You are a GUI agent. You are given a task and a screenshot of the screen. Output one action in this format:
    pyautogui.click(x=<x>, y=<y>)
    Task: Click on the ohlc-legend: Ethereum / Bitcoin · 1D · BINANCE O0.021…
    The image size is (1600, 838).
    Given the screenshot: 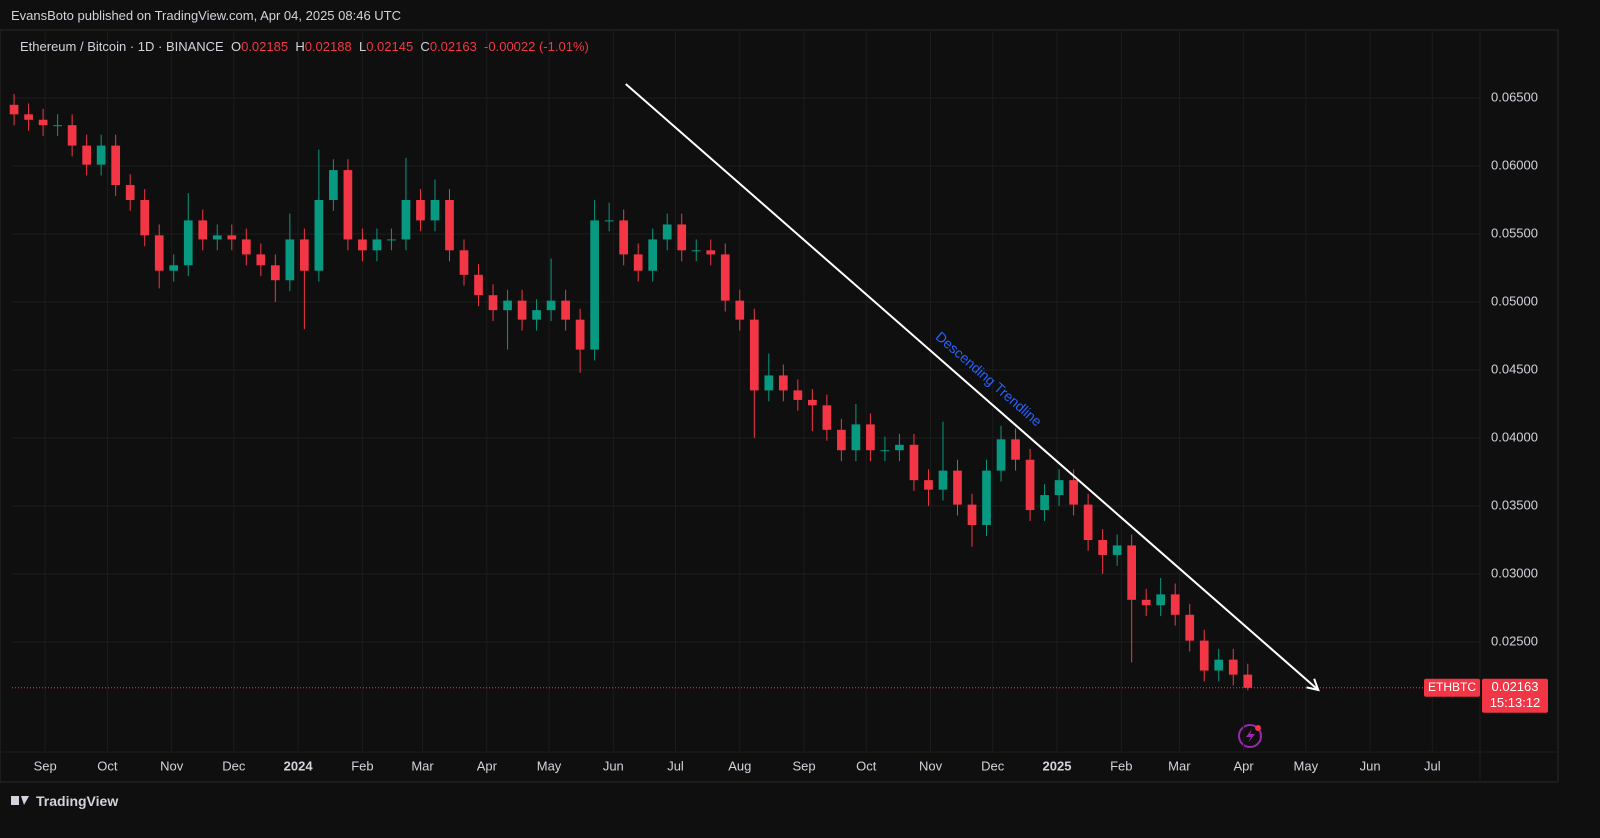 What is the action you would take?
    pyautogui.click(x=304, y=46)
    